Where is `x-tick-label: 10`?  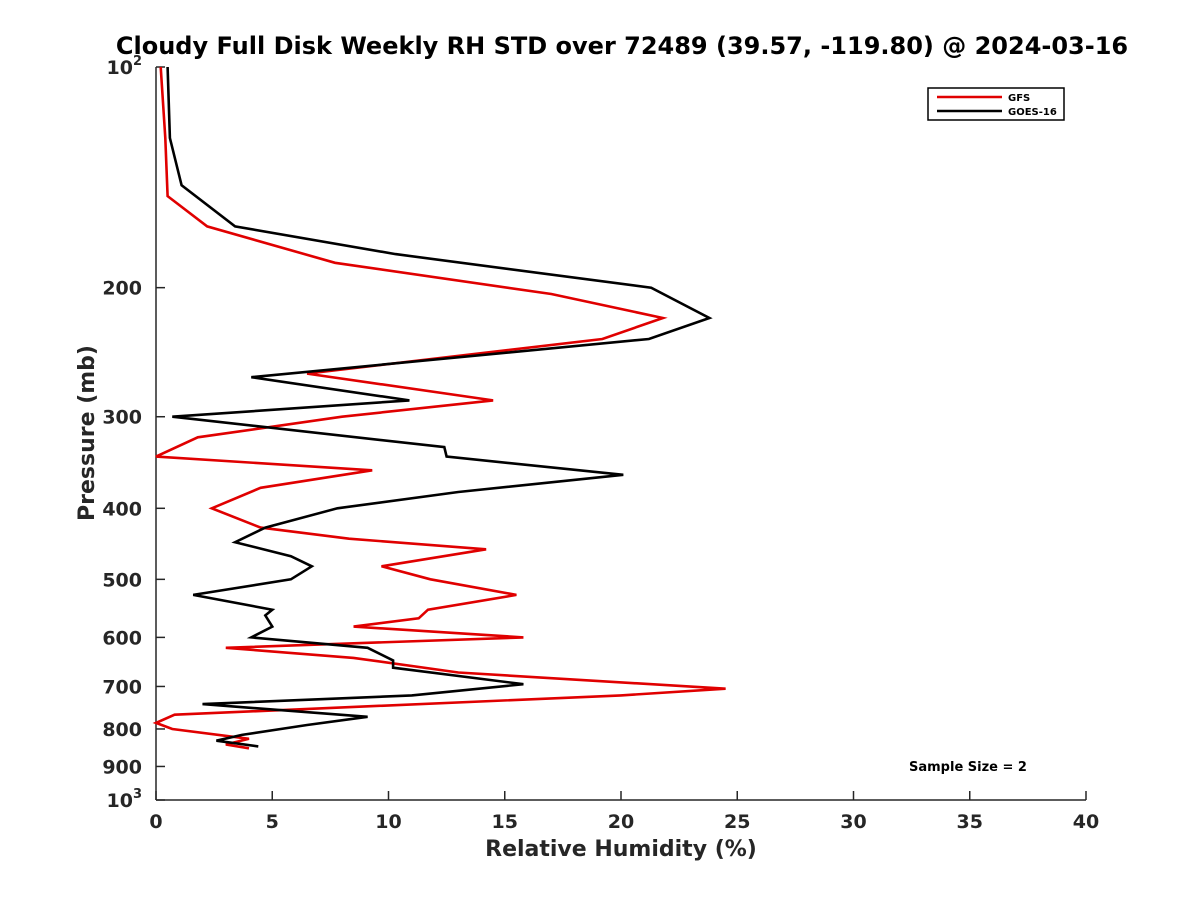 x-tick-label: 10 is located at coordinates (388, 822).